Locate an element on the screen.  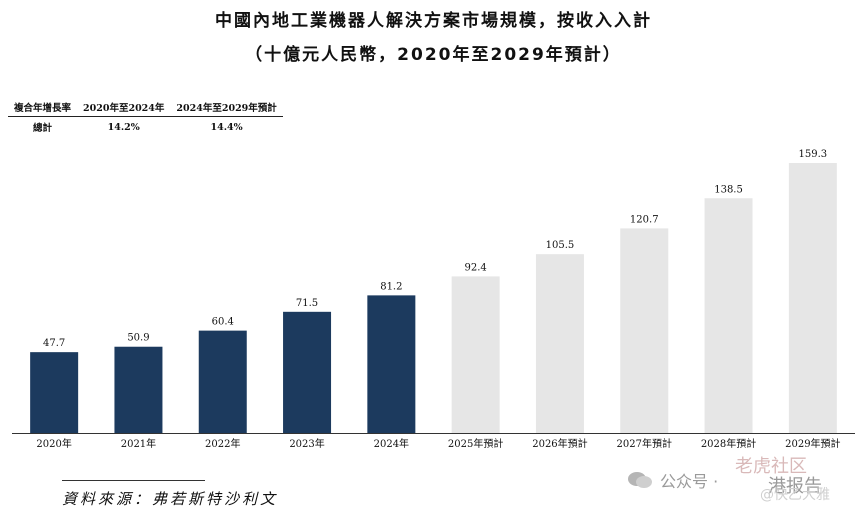
bar-2028年預計 is located at coordinates (728, 315).